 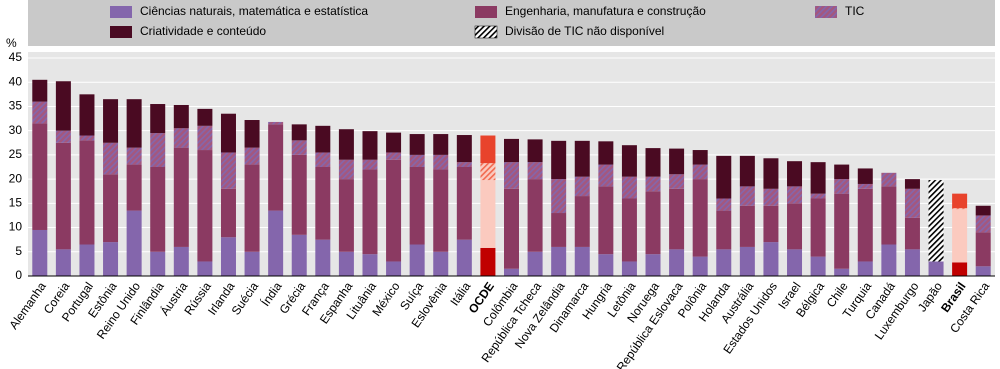 I want to click on y-tick-label: 25, so click(x=16, y=154).